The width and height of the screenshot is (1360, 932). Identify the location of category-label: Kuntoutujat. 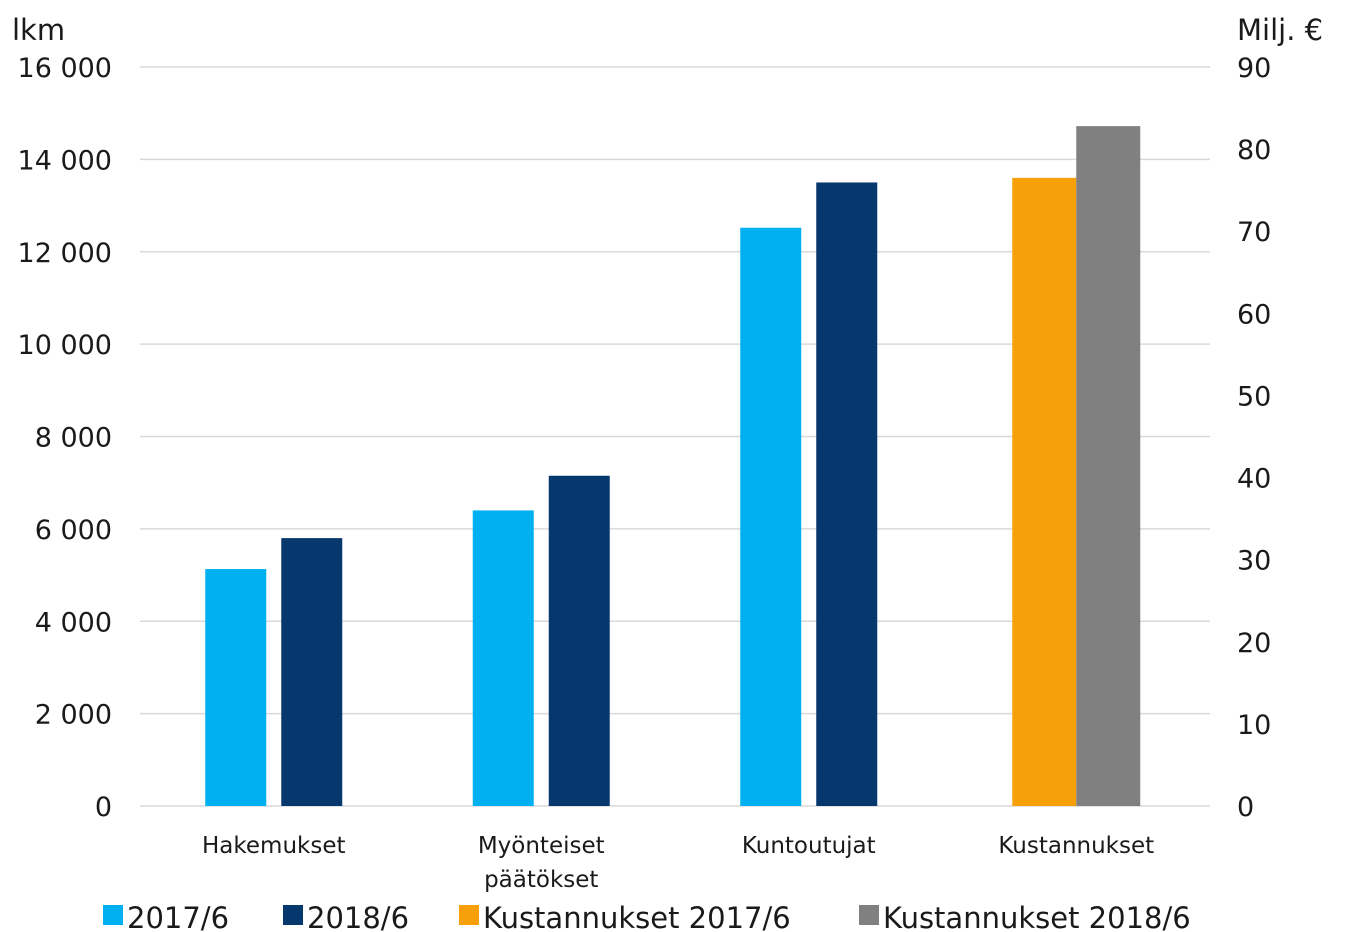
(809, 846).